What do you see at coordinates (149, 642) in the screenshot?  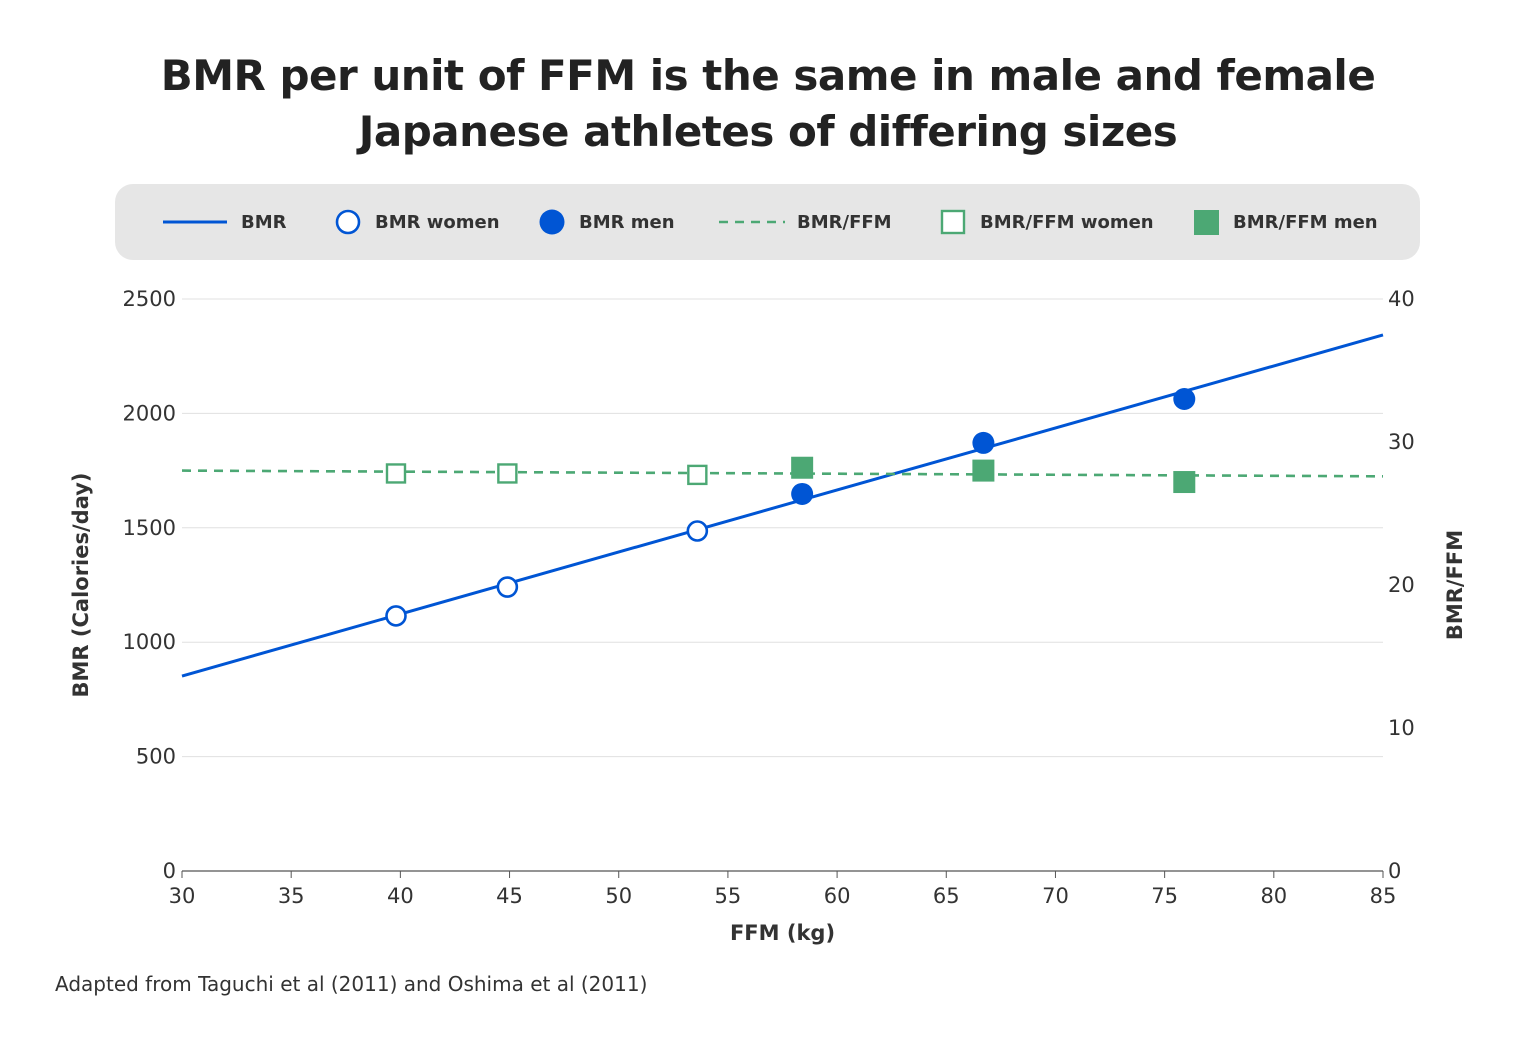 I see `y-tick-label: 1000` at bounding box center [149, 642].